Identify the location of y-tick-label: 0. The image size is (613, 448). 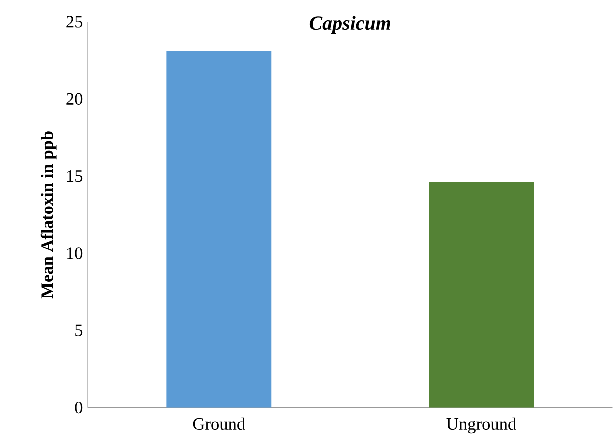
(79, 408).